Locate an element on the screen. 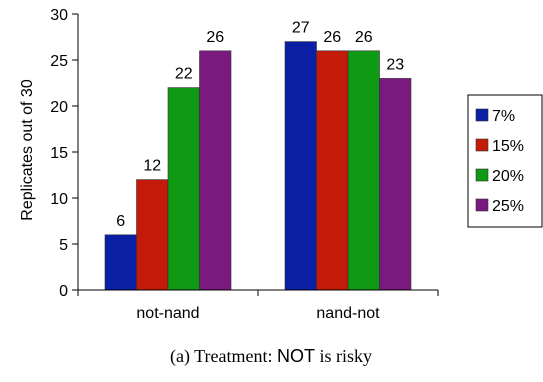  caption-prefix: (a) Treatment: is located at coordinates (223, 356).